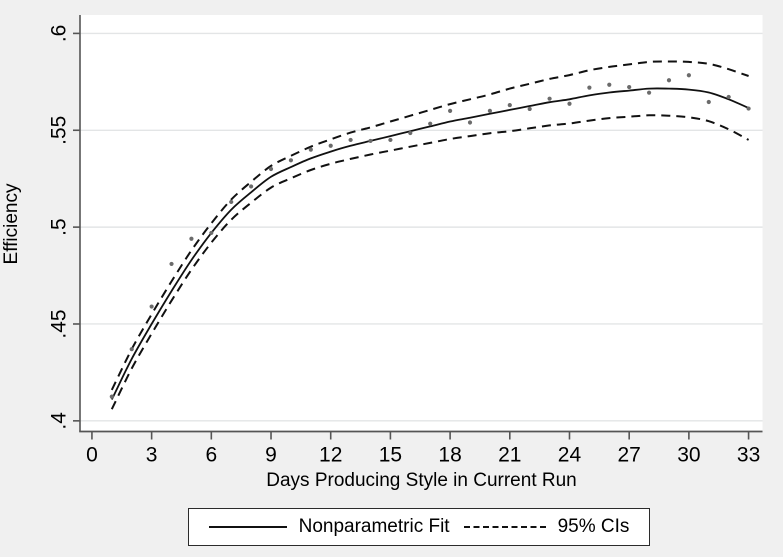  I want to click on legend-label-fit: Nonparametric Fit, so click(374, 526).